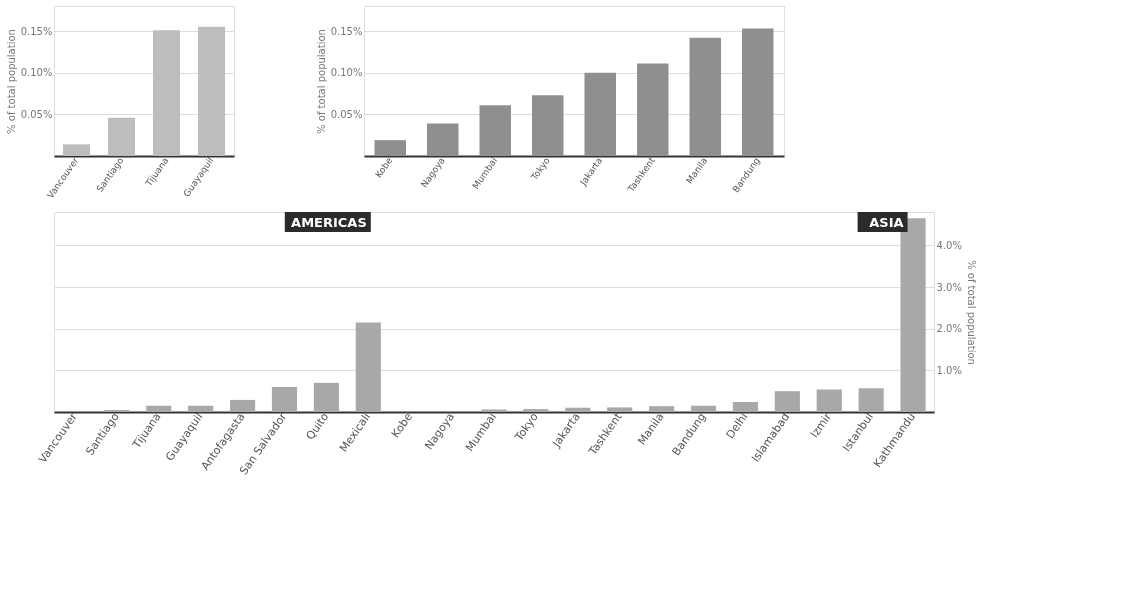  What do you see at coordinates (329, 222) in the screenshot?
I see `annotation: AMERICAS` at bounding box center [329, 222].